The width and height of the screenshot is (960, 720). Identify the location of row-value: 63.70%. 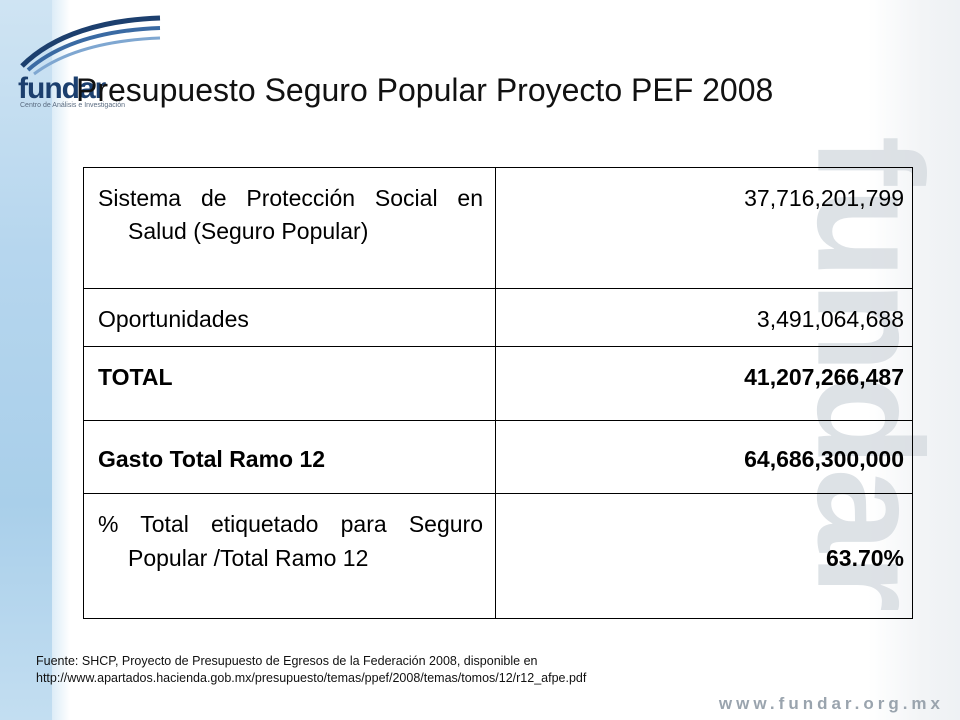
(704, 556).